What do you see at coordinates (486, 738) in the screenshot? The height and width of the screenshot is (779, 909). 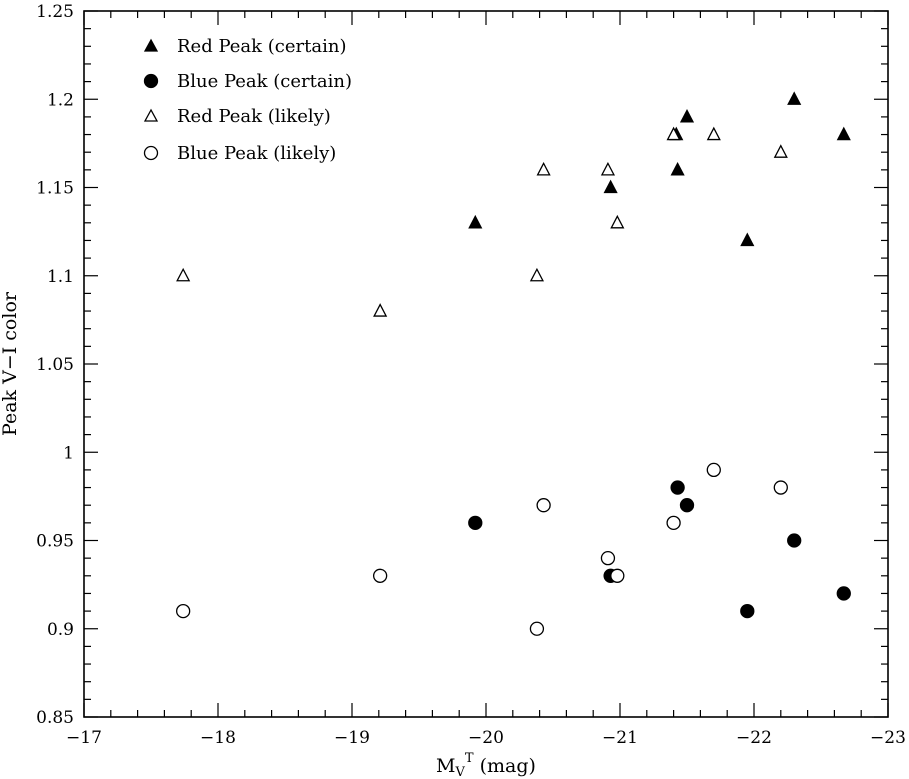 I see `x-tick-label: −20` at bounding box center [486, 738].